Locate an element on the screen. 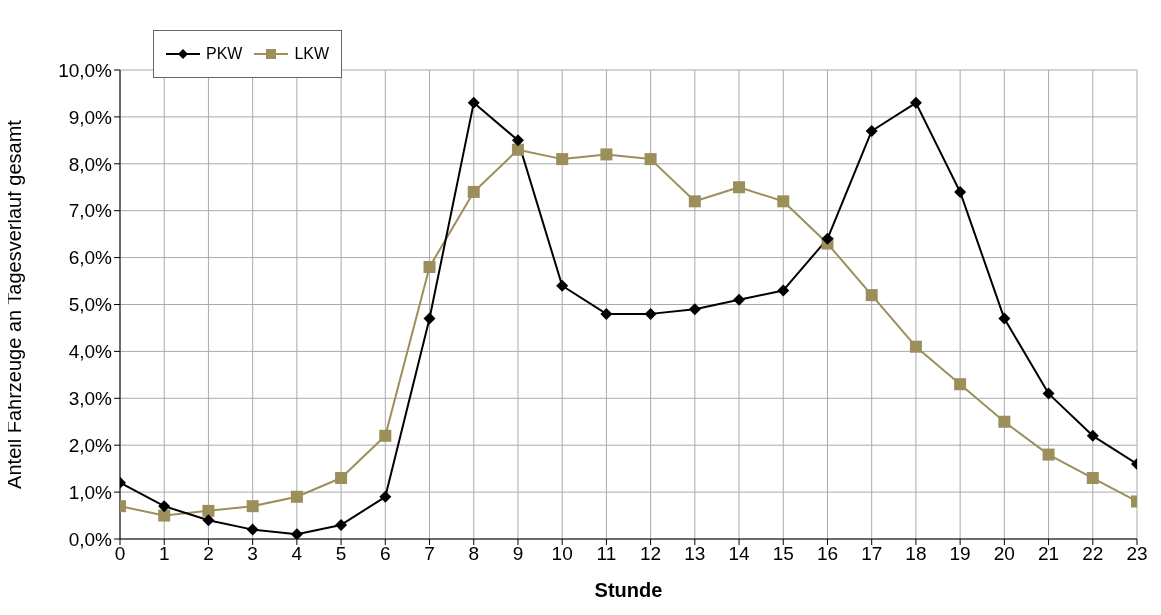  x-tick-label: 7 is located at coordinates (429, 554).